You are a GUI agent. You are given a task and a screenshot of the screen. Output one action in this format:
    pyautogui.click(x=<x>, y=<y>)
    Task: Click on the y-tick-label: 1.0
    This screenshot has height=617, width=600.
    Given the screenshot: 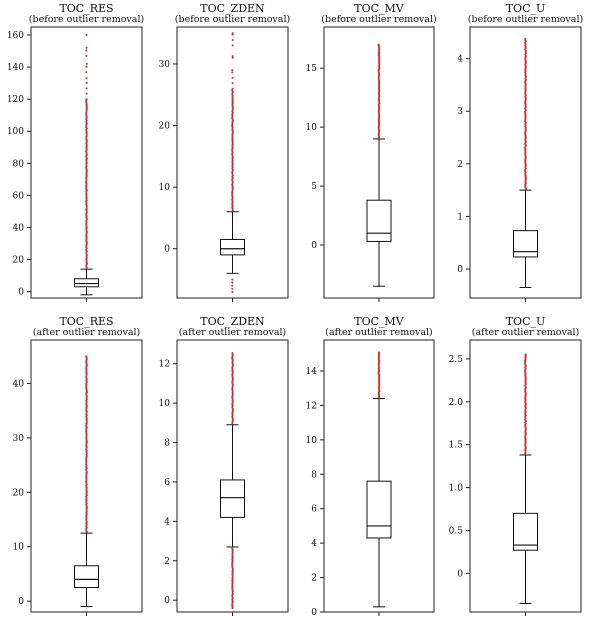 What is the action you would take?
    pyautogui.click(x=456, y=489)
    